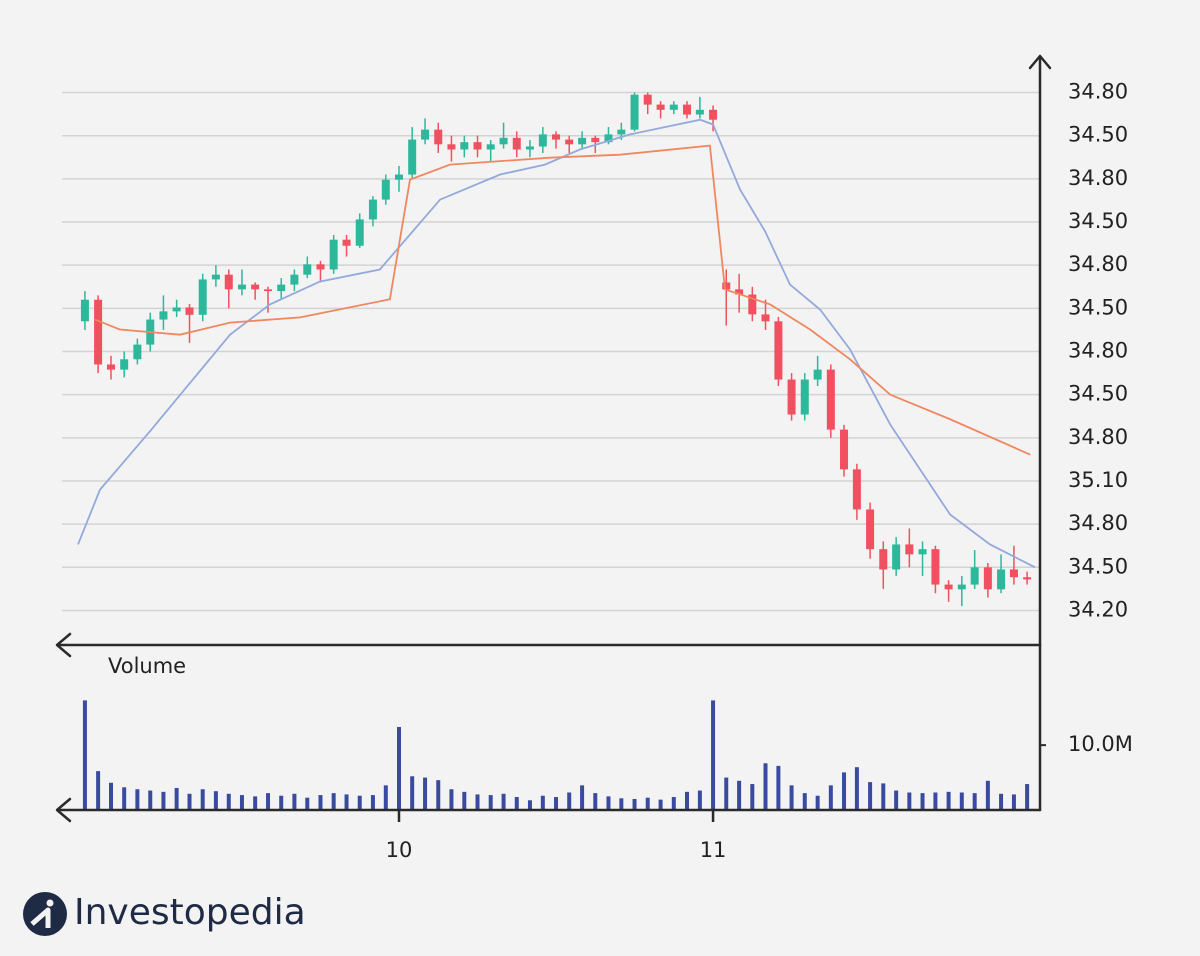 Image resolution: width=1200 pixels, height=956 pixels. What do you see at coordinates (1098, 609) in the screenshot?
I see `y-tick-label: 34.20` at bounding box center [1098, 609].